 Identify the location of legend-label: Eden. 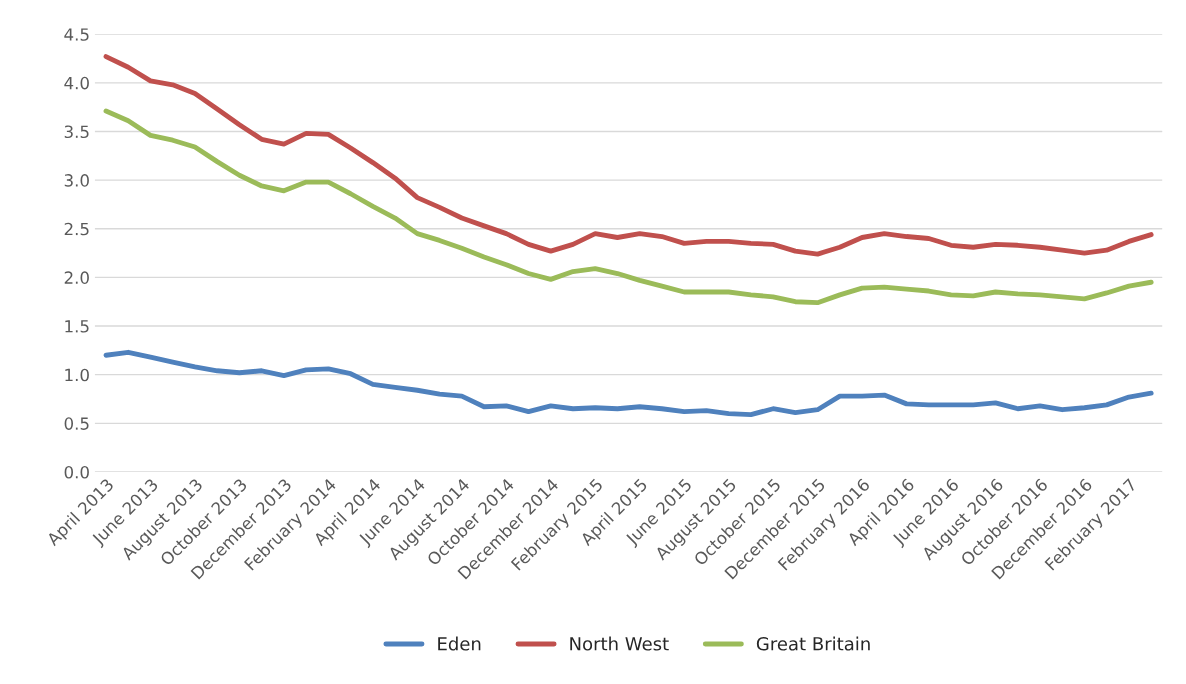
(459, 643).